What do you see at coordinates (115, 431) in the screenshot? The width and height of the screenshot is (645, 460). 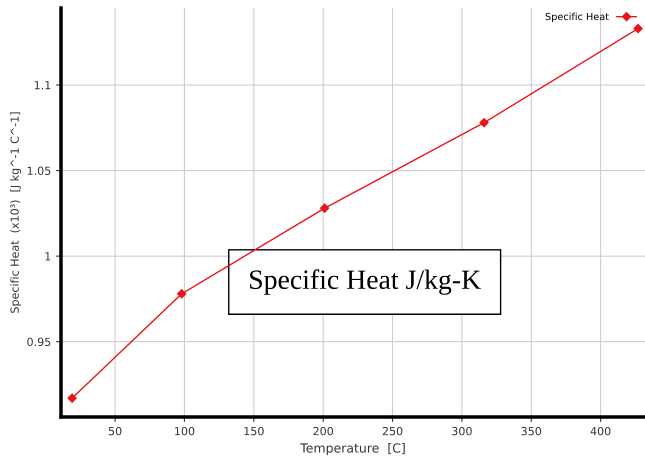 I see `x-tick-label: 50` at bounding box center [115, 431].